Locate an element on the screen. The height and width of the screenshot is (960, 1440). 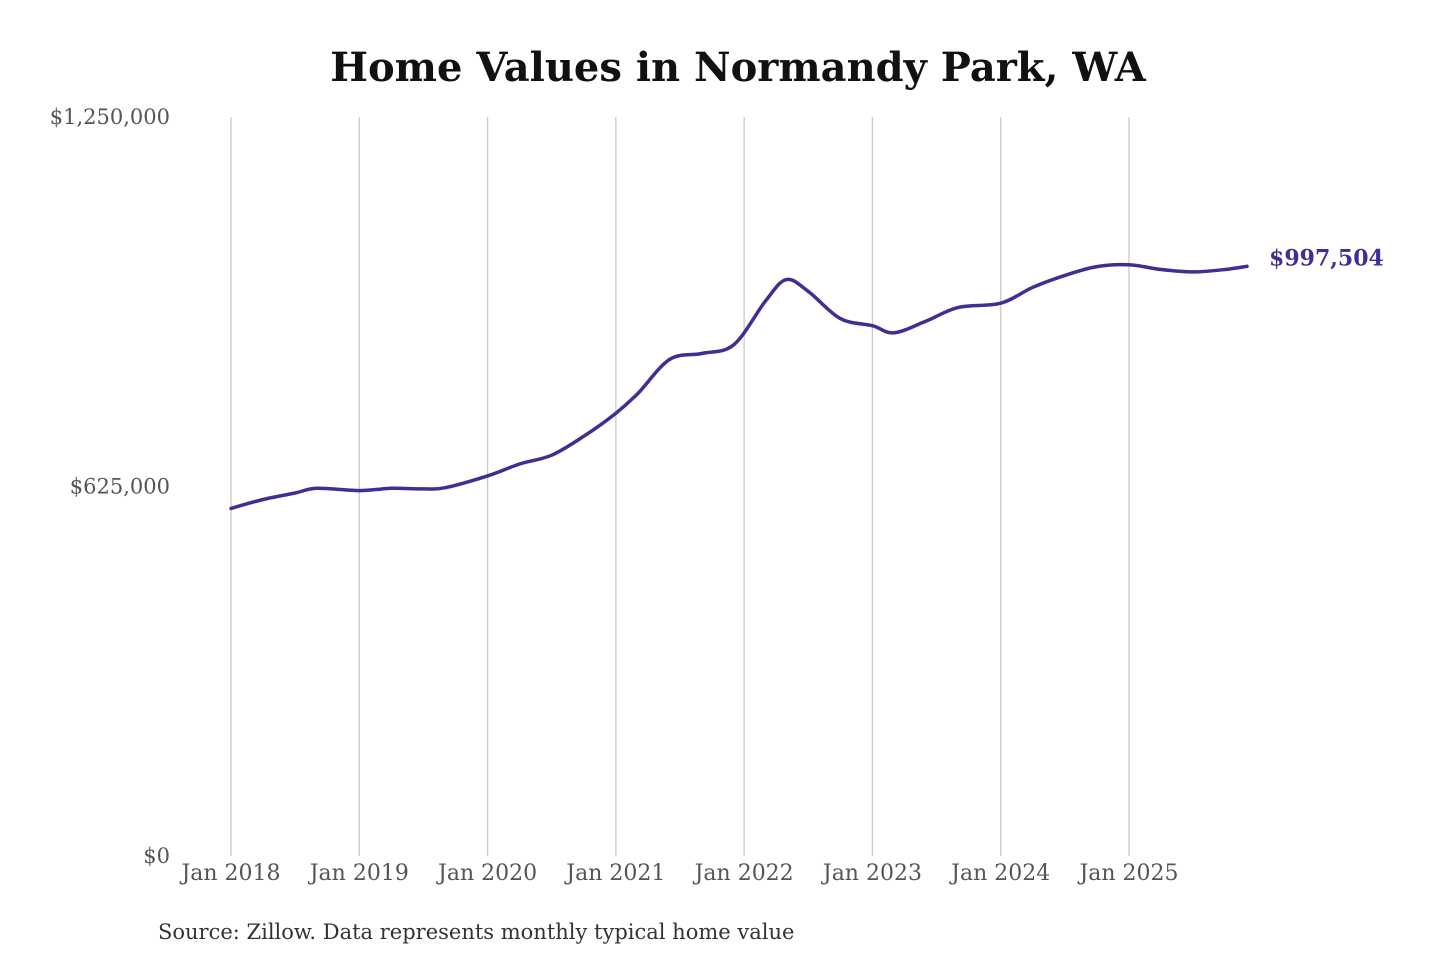
x-tick-label: Jan 2020 is located at coordinates (486, 873).